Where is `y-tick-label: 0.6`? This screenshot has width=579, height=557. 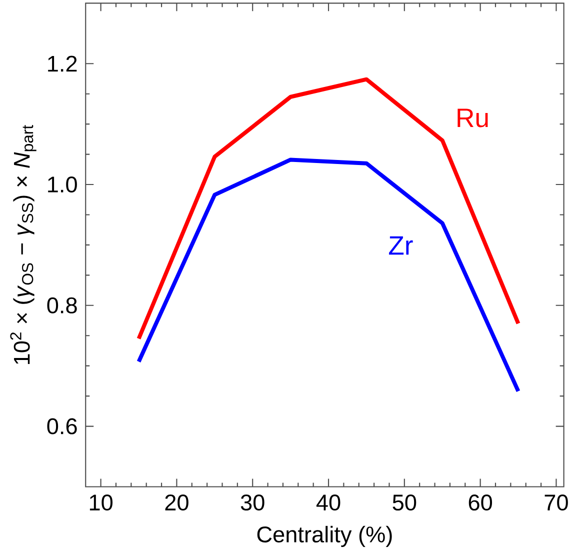 y-tick-label: 0.6 is located at coordinates (62, 426).